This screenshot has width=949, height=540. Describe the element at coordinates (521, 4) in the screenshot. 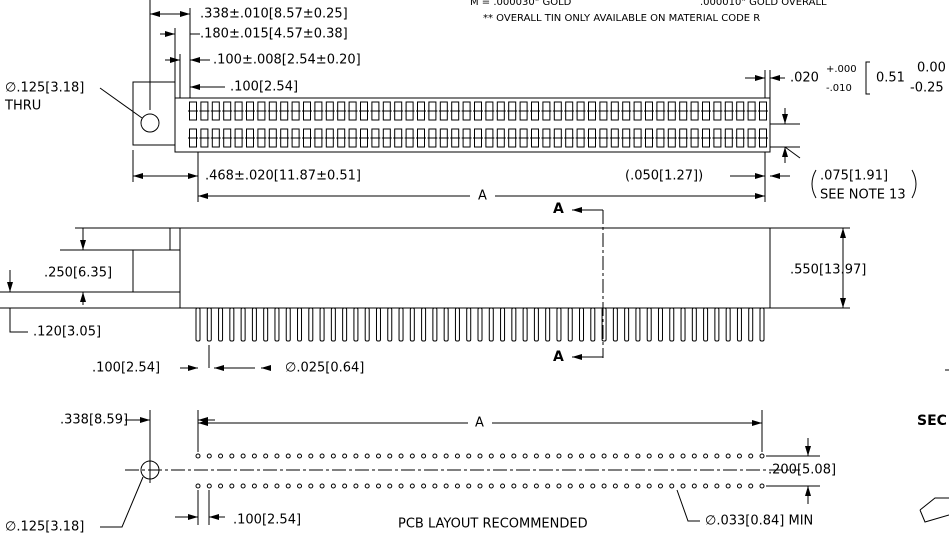

I see `note: M = .000030" GOLD` at that location.